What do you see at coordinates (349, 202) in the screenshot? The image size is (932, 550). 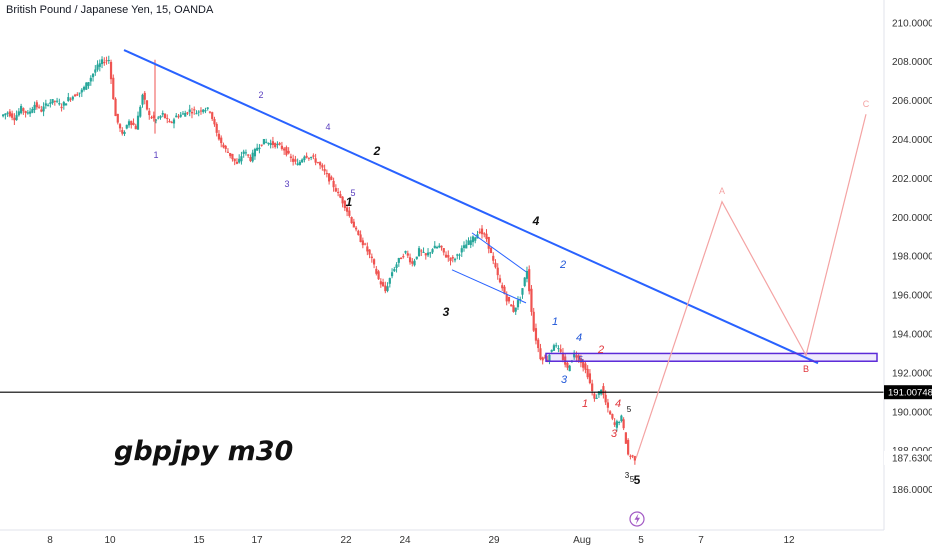 I see `wave-label: 1` at bounding box center [349, 202].